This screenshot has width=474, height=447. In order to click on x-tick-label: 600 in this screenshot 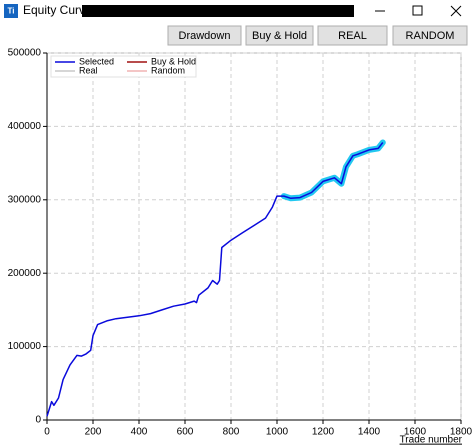, I will do `click(185, 432)`.